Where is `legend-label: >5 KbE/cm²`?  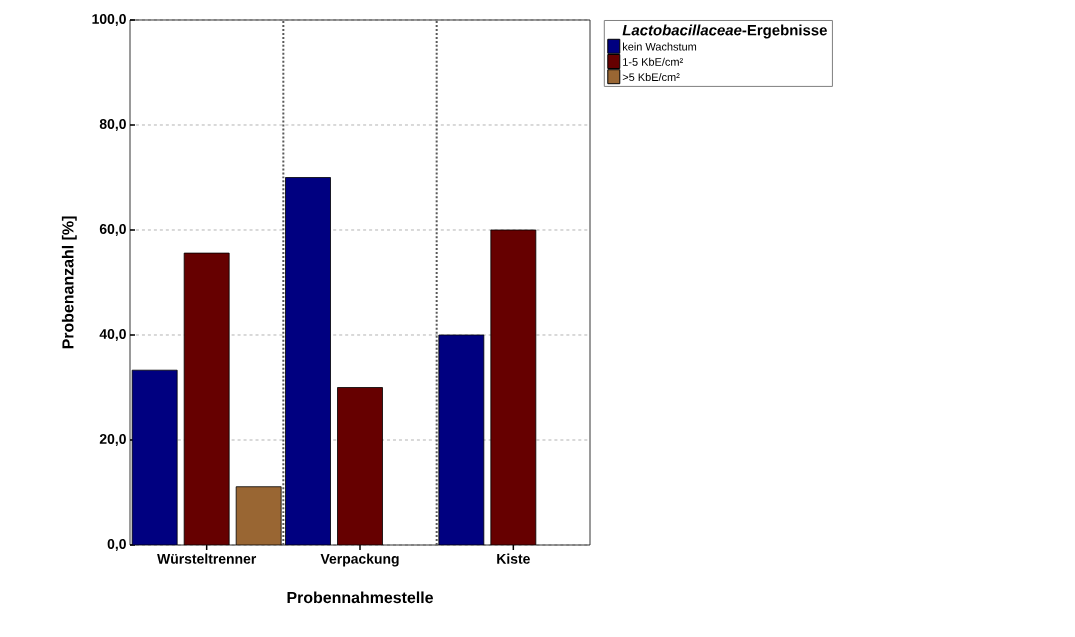 legend-label: >5 KbE/cm² is located at coordinates (651, 77).